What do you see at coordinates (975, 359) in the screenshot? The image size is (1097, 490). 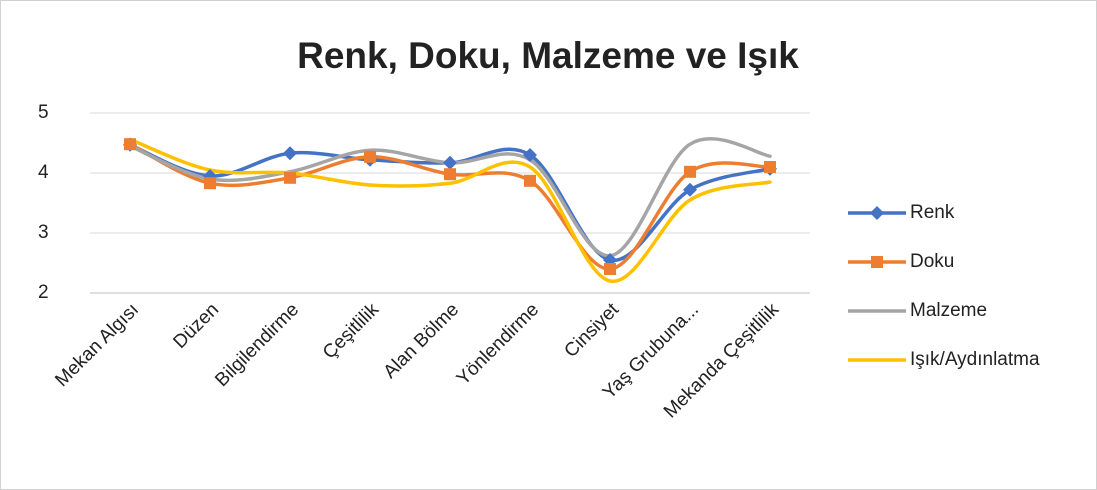 I see `legend-label: Işık/Aydınlatma` at bounding box center [975, 359].